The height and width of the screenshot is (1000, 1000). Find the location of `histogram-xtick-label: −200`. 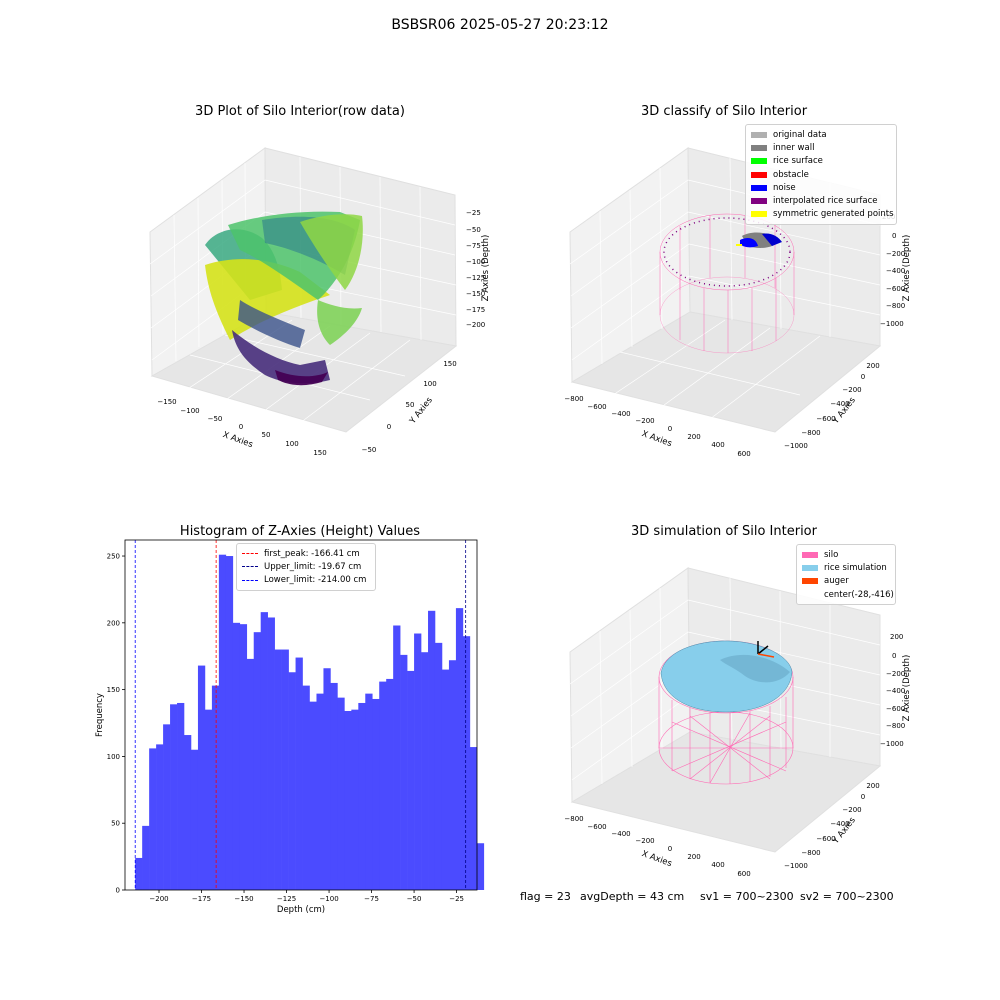

histogram-xtick-label: −200 is located at coordinates (158, 899).